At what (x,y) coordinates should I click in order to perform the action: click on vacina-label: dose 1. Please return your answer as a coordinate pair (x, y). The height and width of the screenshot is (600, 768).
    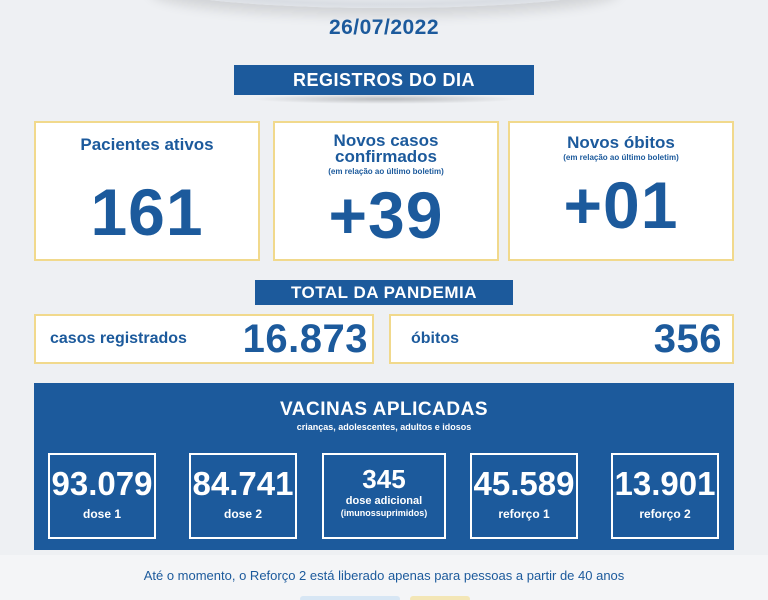
    Looking at the image, I should click on (101, 514).